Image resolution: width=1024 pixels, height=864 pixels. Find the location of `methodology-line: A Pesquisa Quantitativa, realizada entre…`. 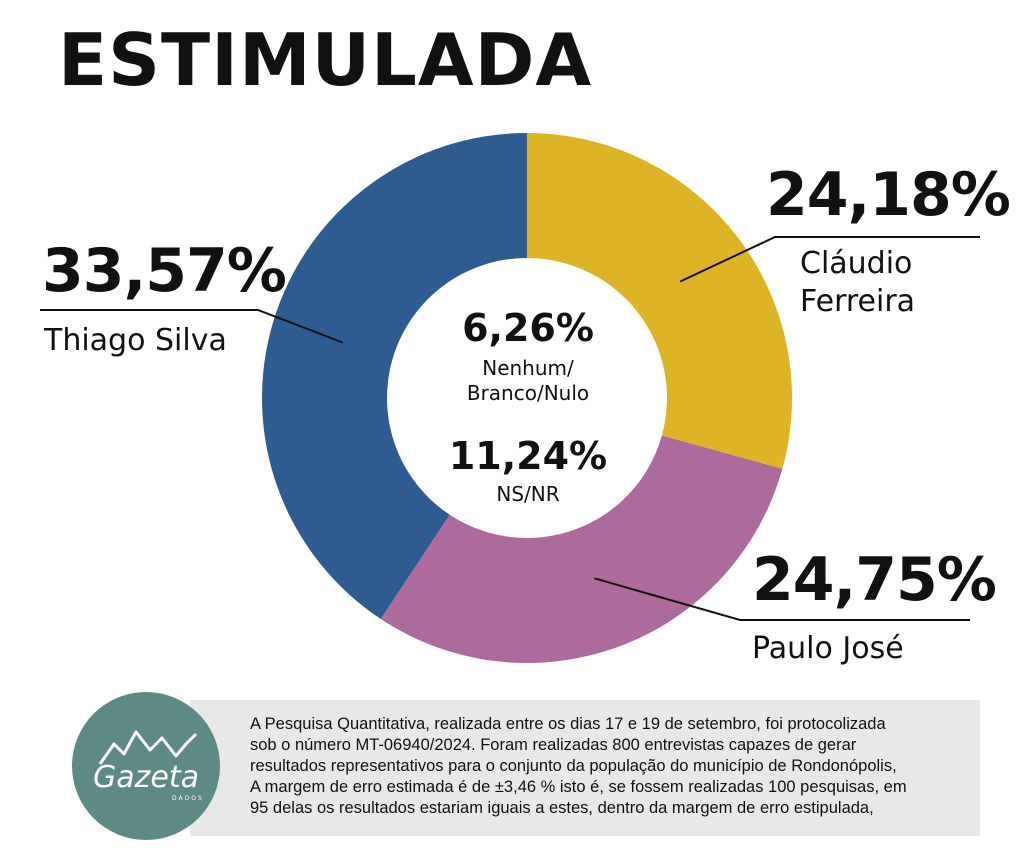

methodology-line: A Pesquisa Quantitativa, realizada entre… is located at coordinates (568, 724).